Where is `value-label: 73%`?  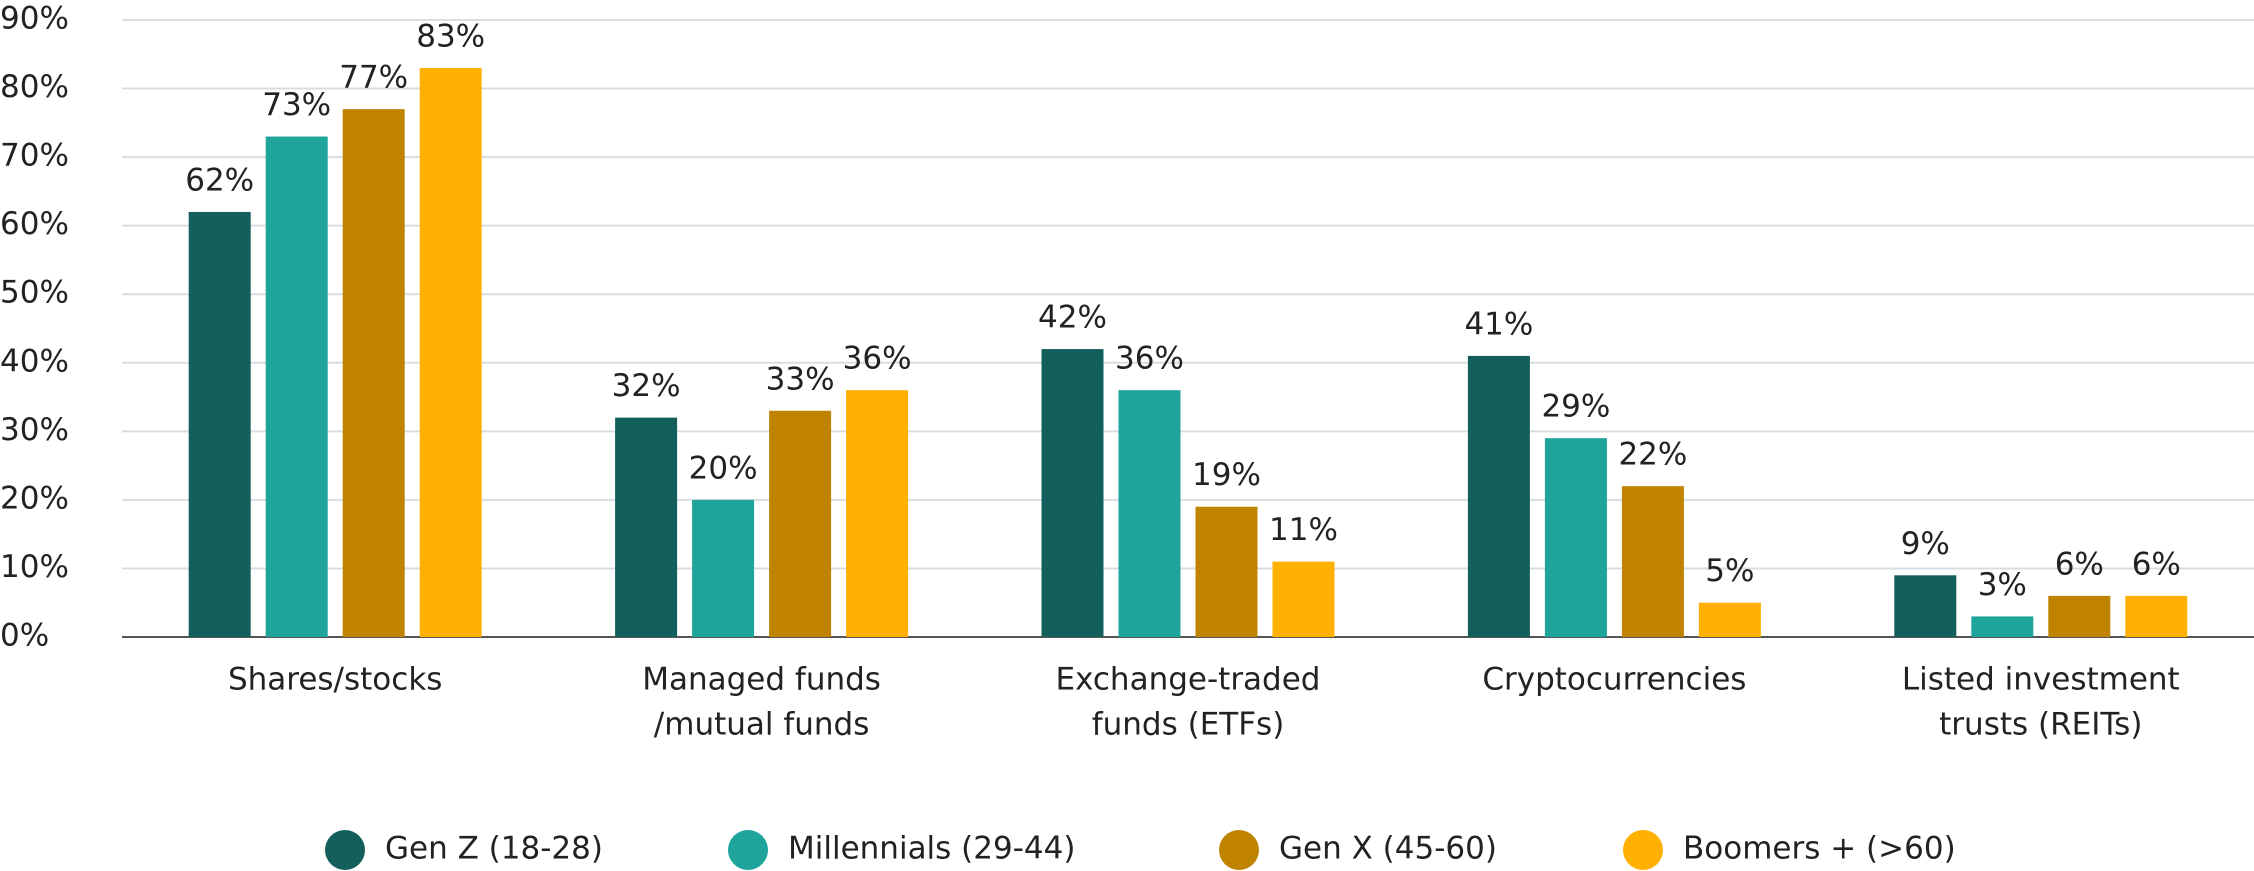
value-label: 73% is located at coordinates (296, 105).